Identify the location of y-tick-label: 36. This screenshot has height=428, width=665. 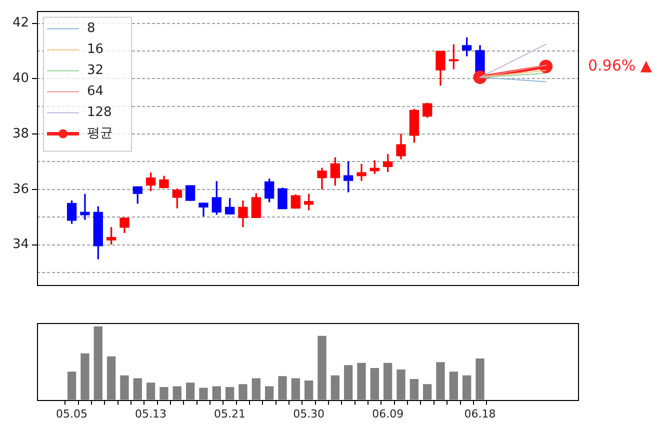
(20, 189).